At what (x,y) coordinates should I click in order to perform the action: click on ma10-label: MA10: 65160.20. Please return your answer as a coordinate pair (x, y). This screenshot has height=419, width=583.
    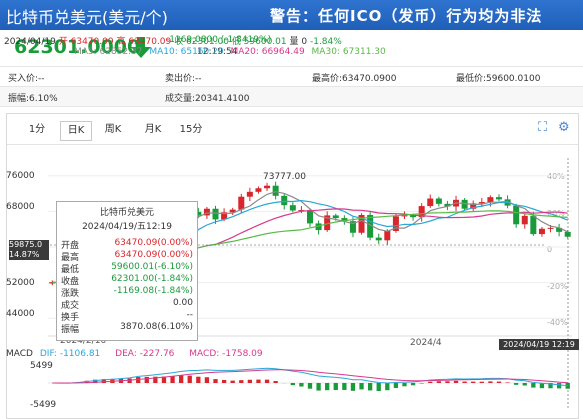
    Looking at the image, I should click on (186, 52).